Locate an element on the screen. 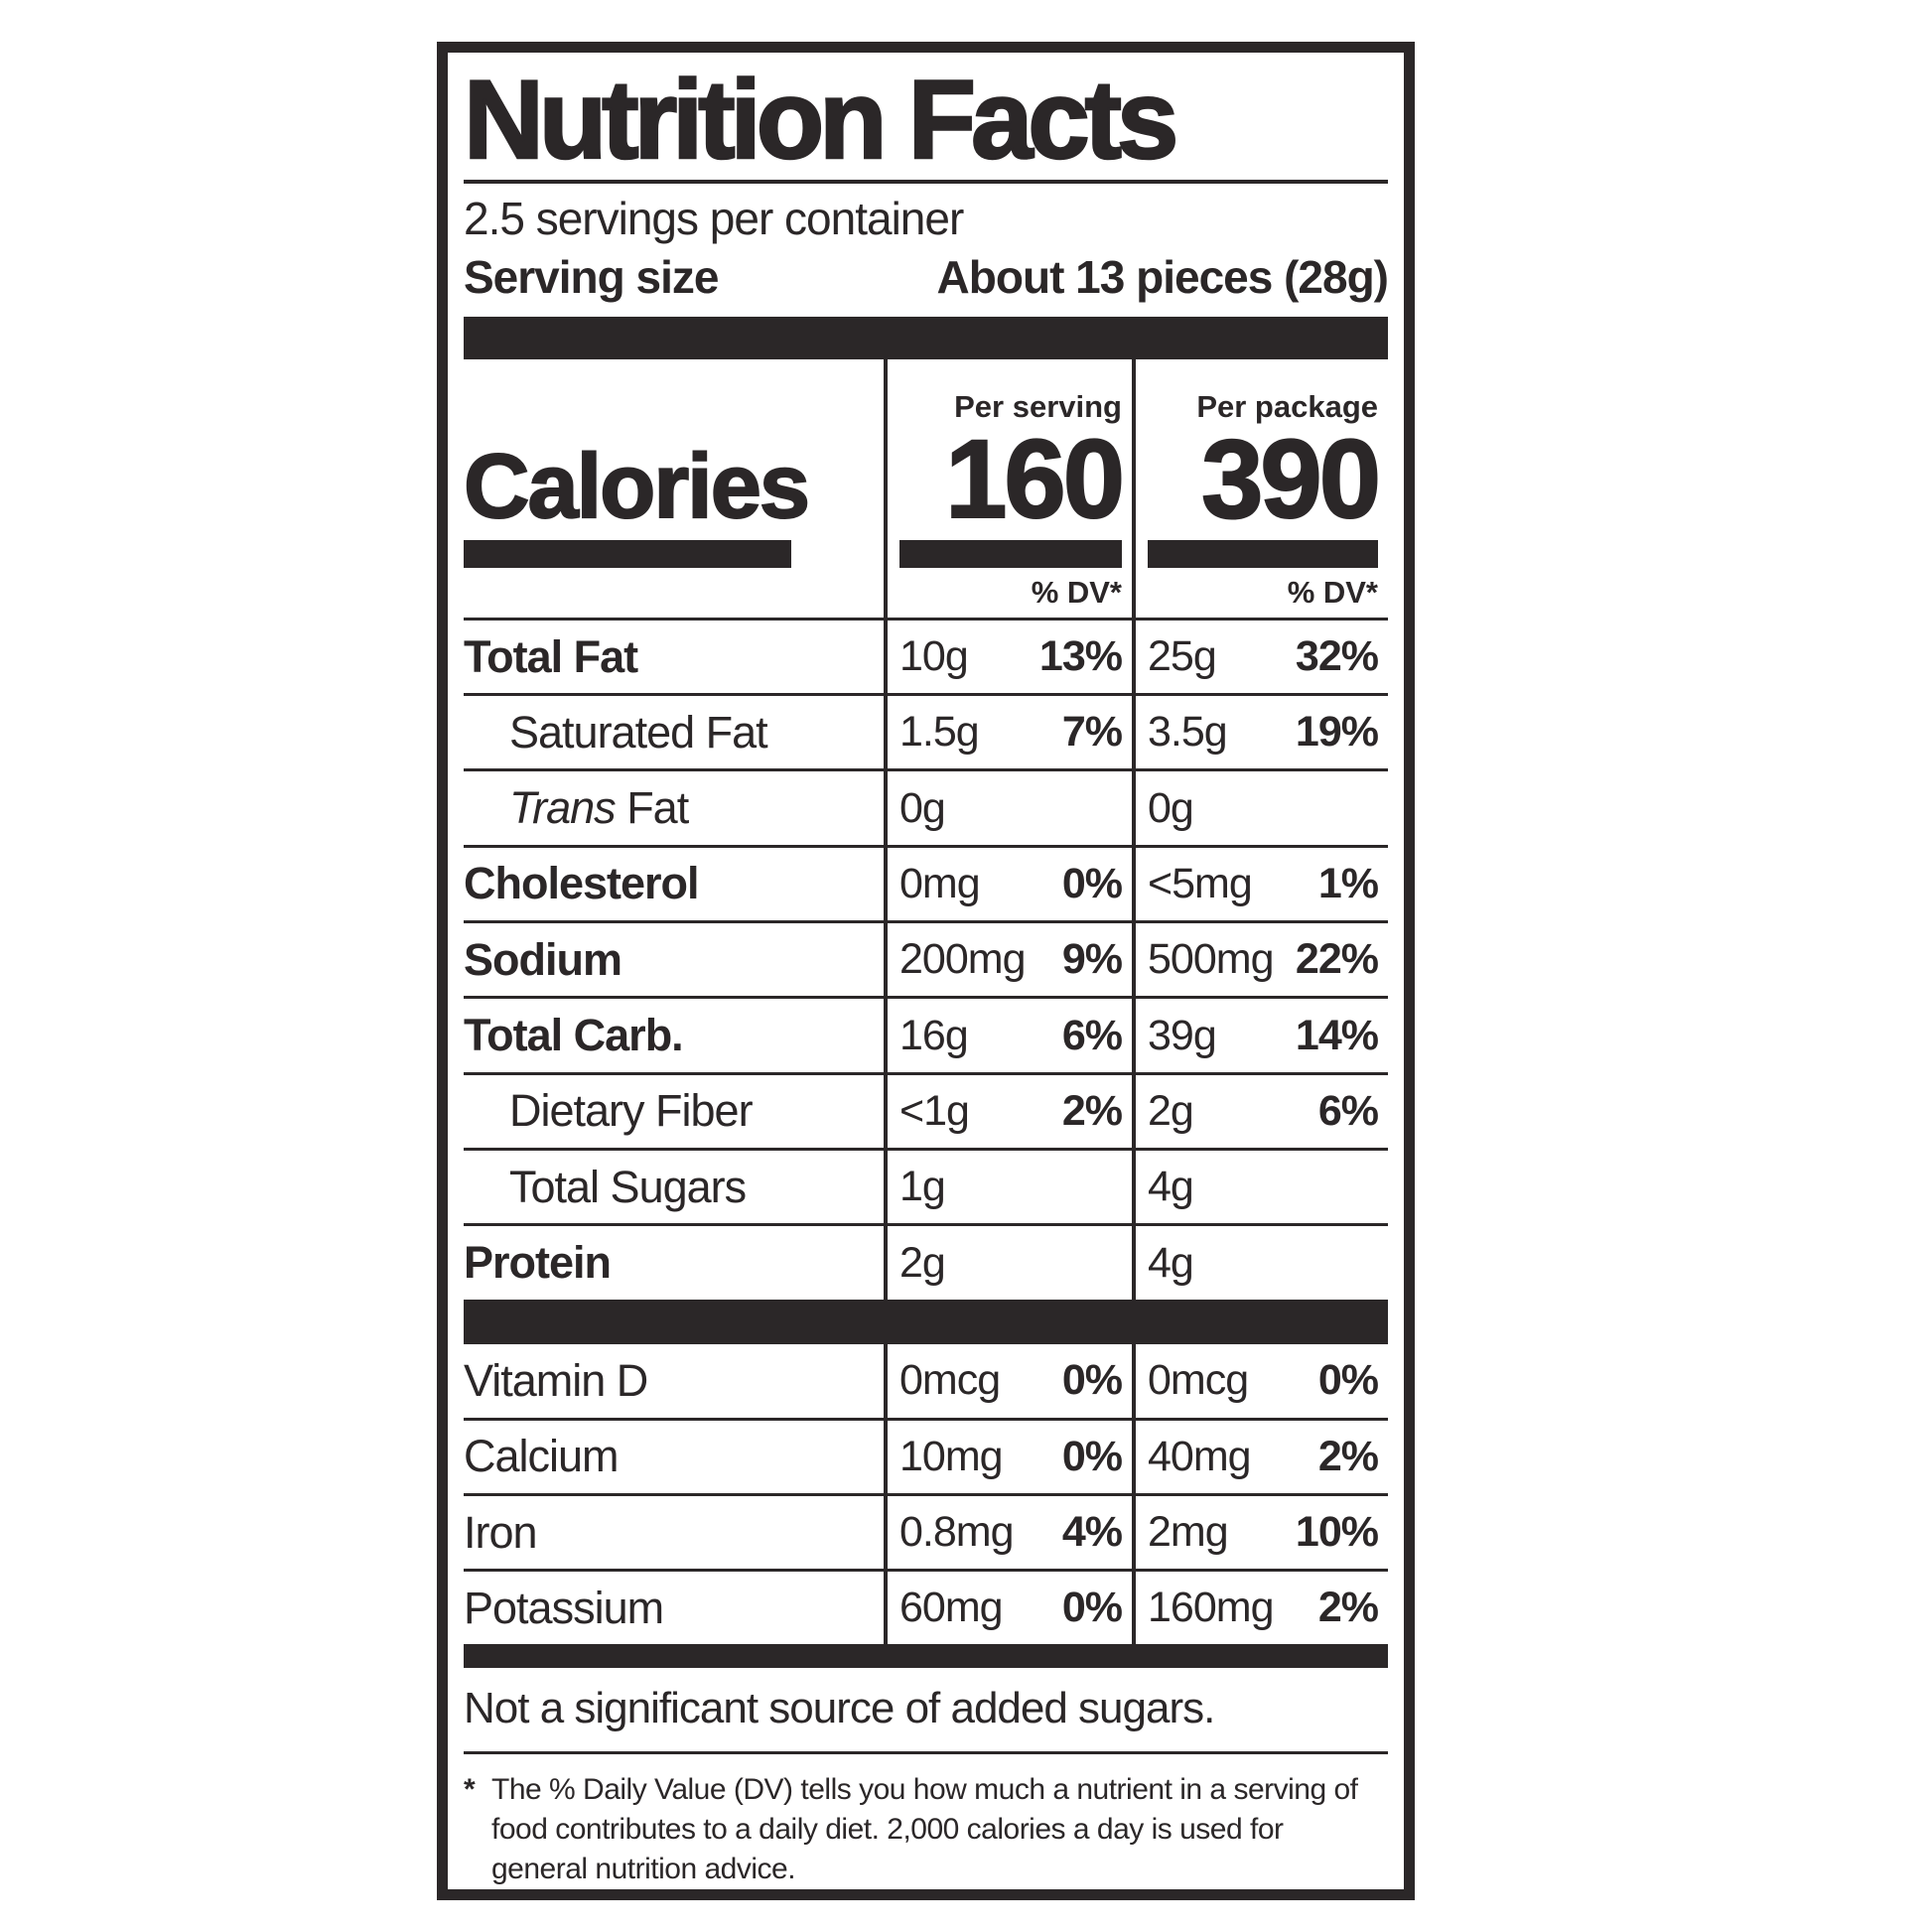 This screenshot has height=1932, width=1932. nutrient-row-protein: Protein 2g 4g is located at coordinates (926, 1262).